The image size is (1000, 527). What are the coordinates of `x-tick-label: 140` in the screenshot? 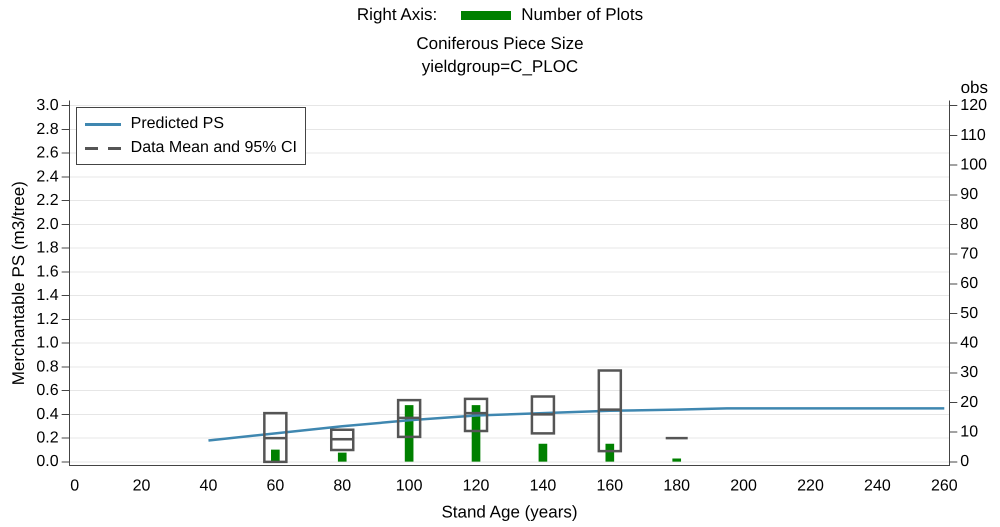 It's located at (543, 485).